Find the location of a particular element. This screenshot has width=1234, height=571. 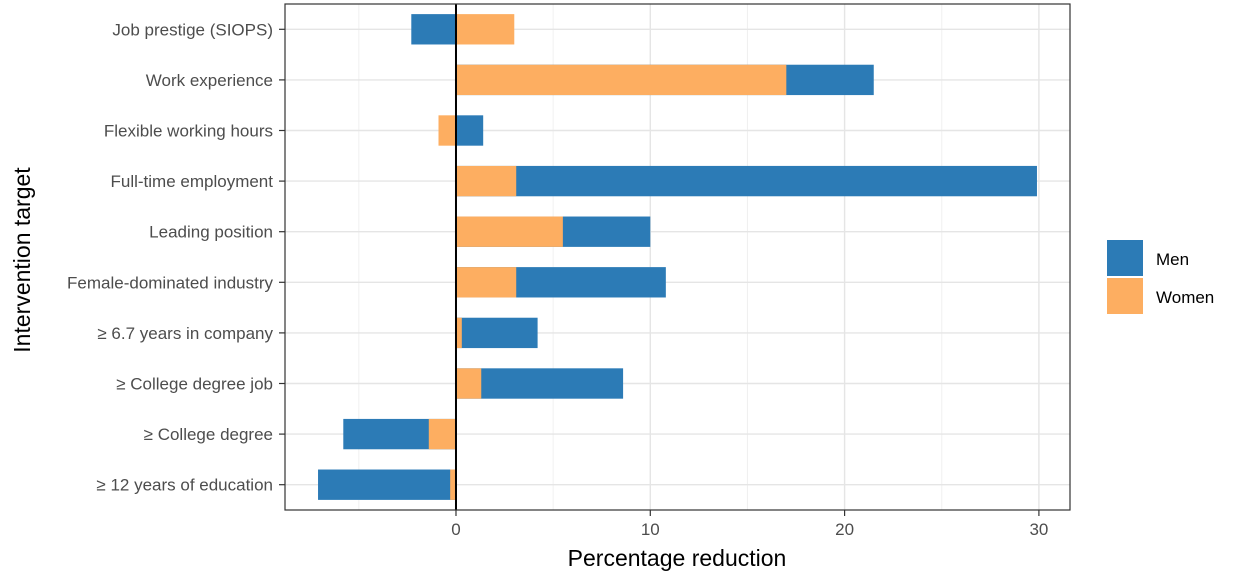

bar-women-female-dominated-industry is located at coordinates (486, 282).